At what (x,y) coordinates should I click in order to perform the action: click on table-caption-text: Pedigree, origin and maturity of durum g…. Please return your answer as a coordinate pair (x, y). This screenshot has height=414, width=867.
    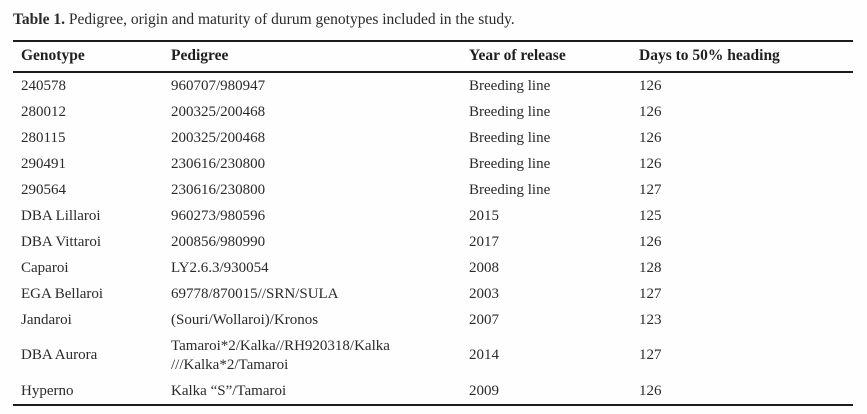
    Looking at the image, I should click on (289, 19).